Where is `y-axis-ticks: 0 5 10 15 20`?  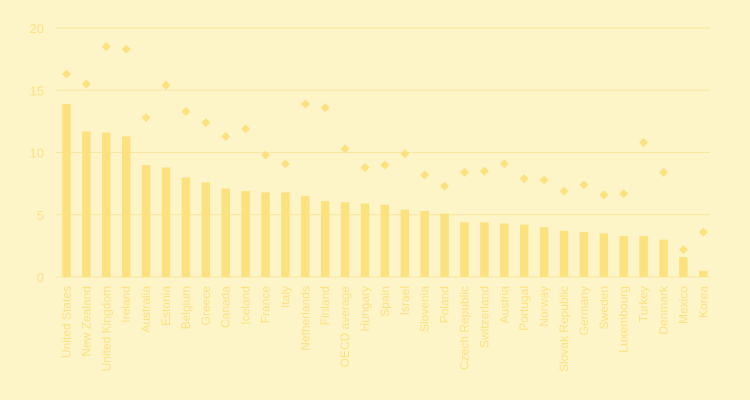 y-axis-ticks: 0 5 10 15 20 is located at coordinates (37, 153).